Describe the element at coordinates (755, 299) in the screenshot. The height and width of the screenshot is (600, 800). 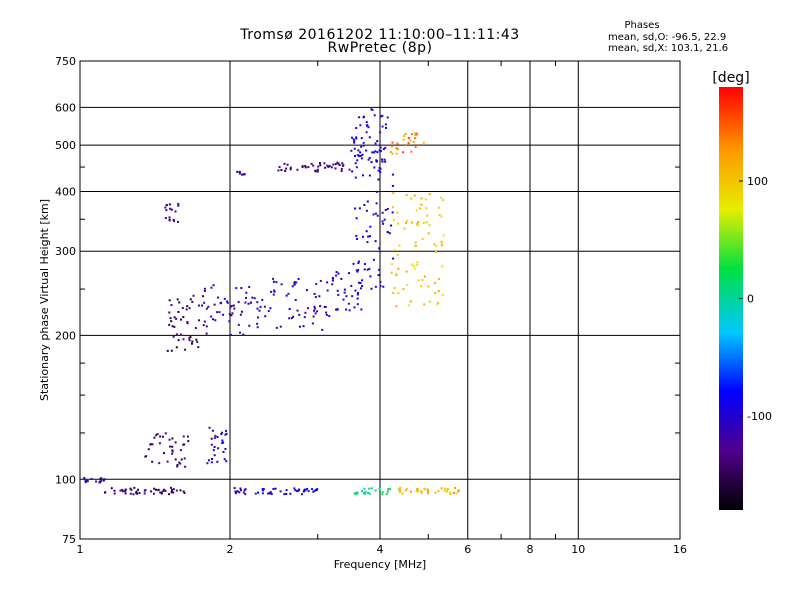
I see `colorbar-ticks: 100 0 -100` at that location.